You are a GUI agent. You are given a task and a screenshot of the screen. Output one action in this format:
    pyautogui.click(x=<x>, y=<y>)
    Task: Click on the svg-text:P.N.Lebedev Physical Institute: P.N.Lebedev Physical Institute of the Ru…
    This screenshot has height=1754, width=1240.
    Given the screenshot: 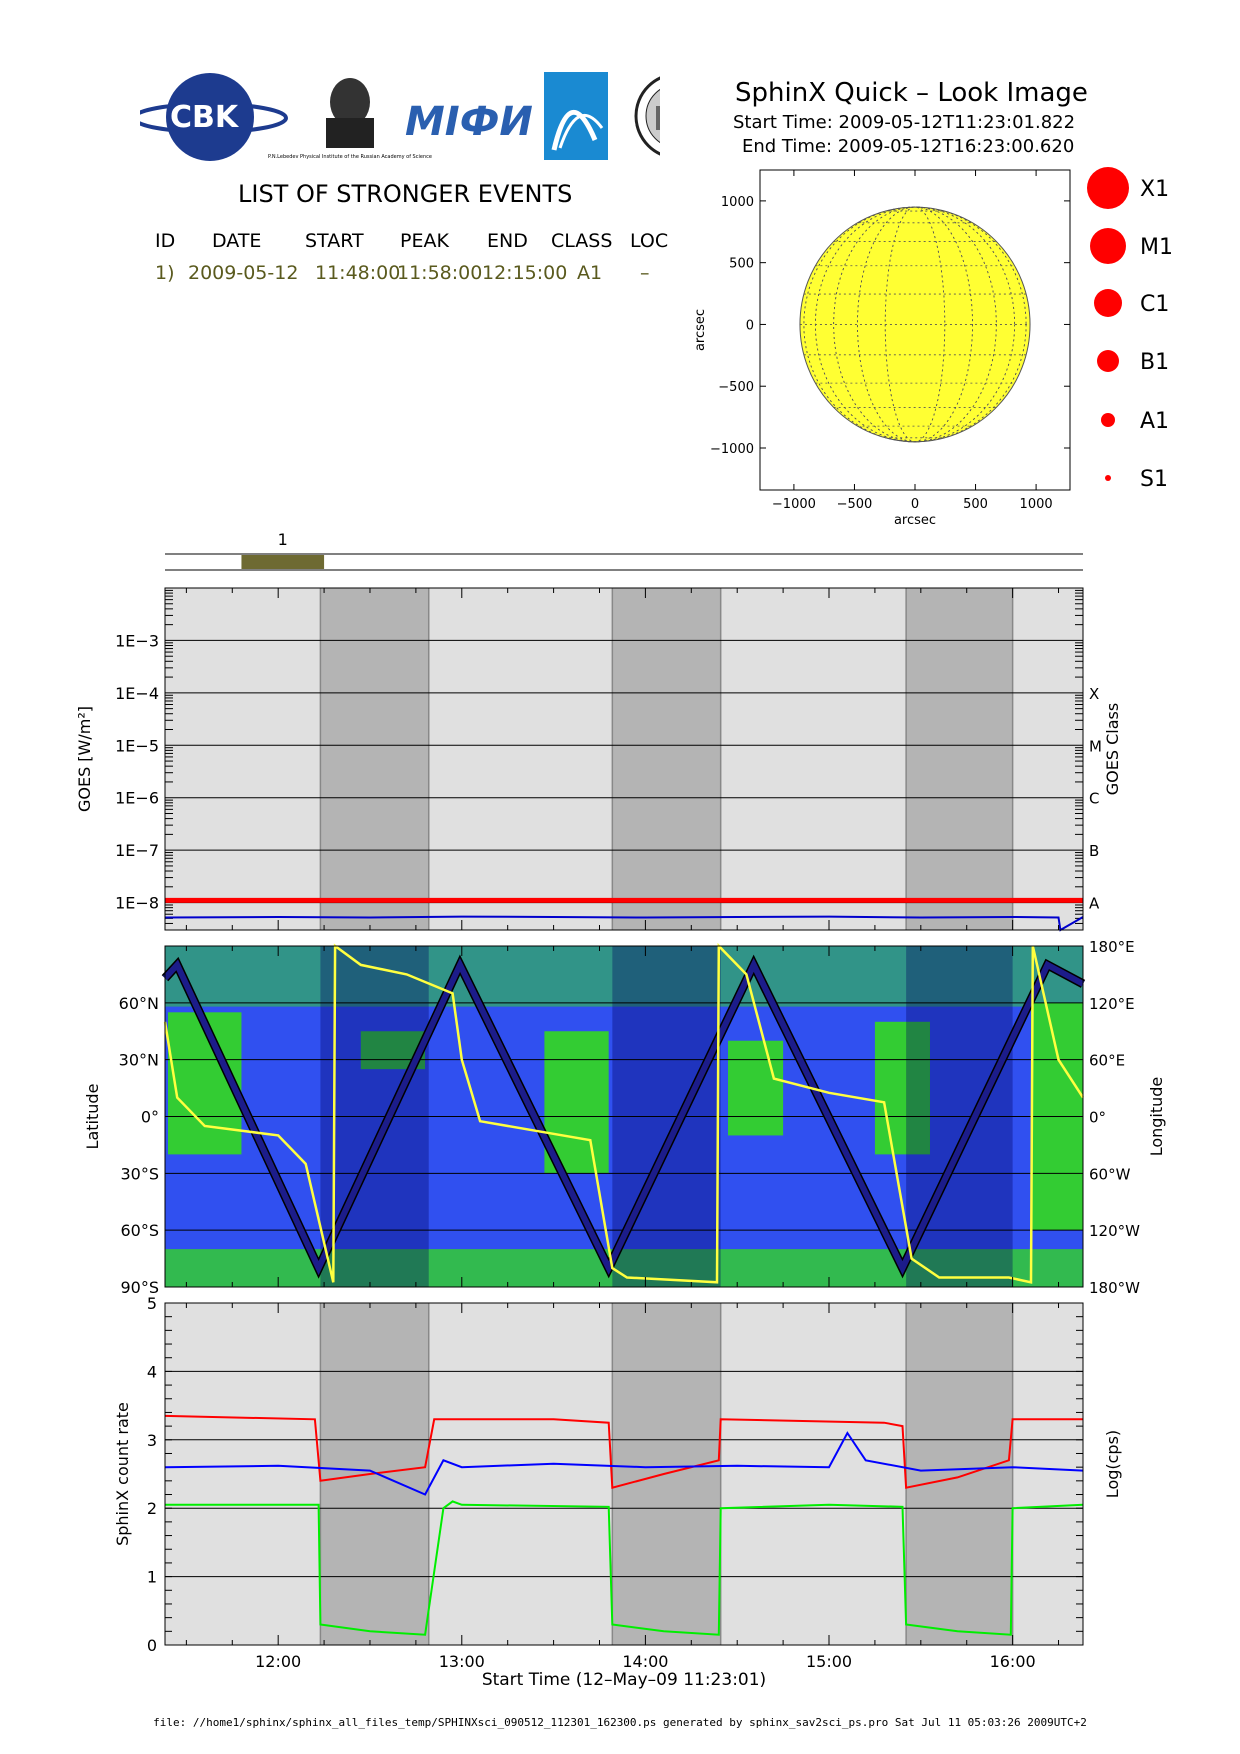 What is the action you would take?
    pyautogui.click(x=350, y=157)
    